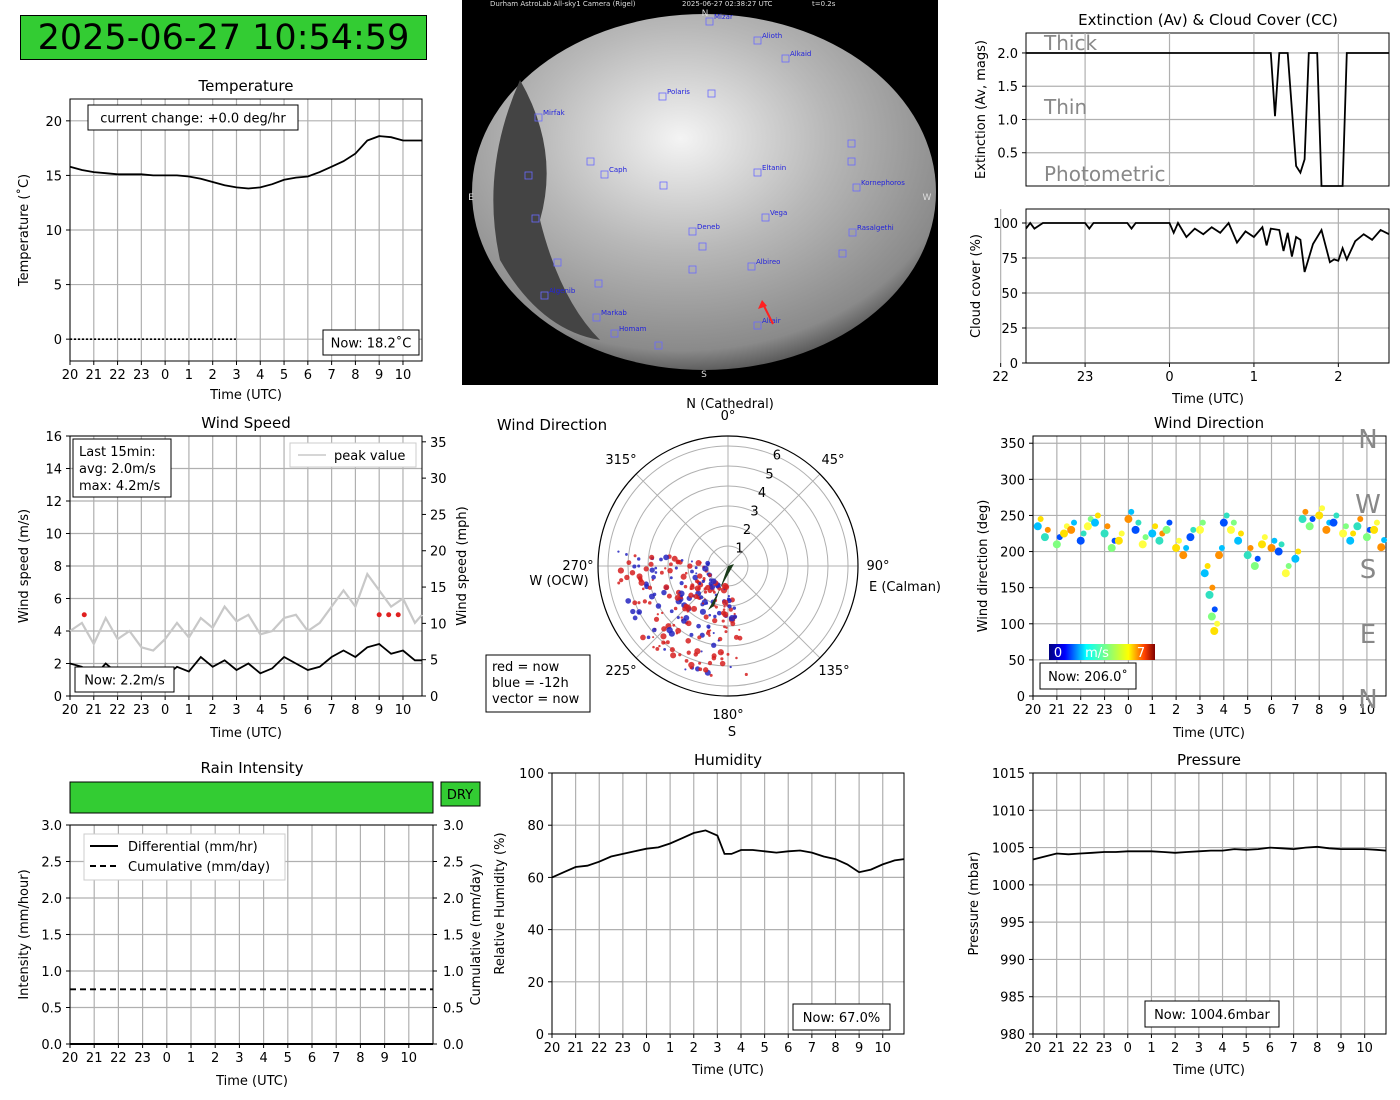 The image size is (1400, 1100). What do you see at coordinates (1009, 259) in the screenshot?
I see `cloud-ytick-label: 75` at bounding box center [1009, 259].